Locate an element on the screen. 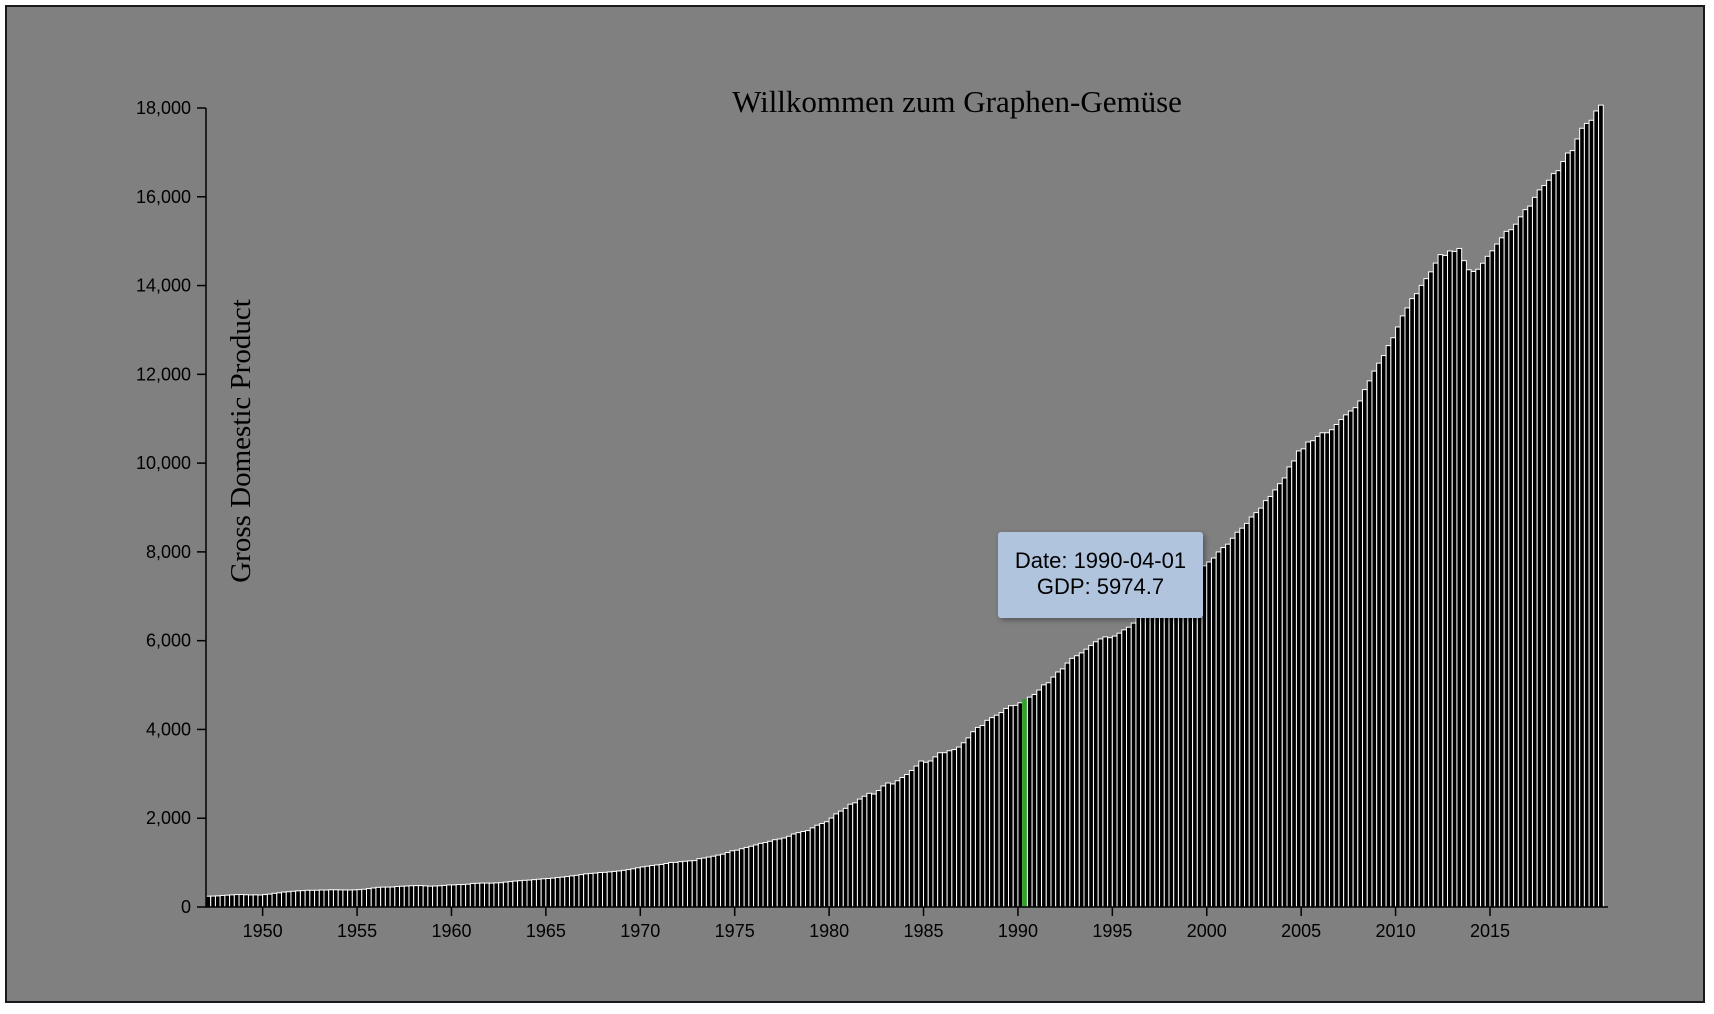  tooltip-date: Date: 1990-04-01 is located at coordinates (1100, 560).